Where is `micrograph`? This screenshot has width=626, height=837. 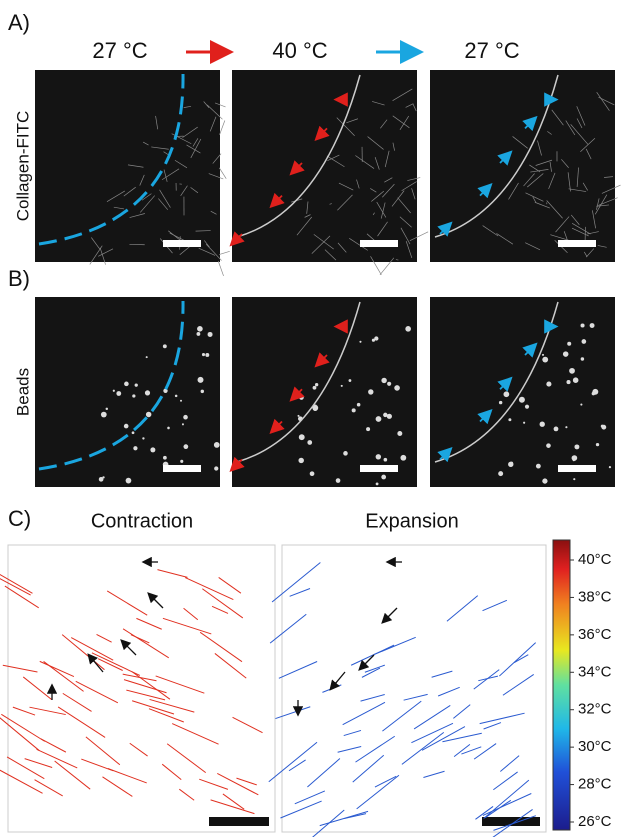 micrograph is located at coordinates (324, 392).